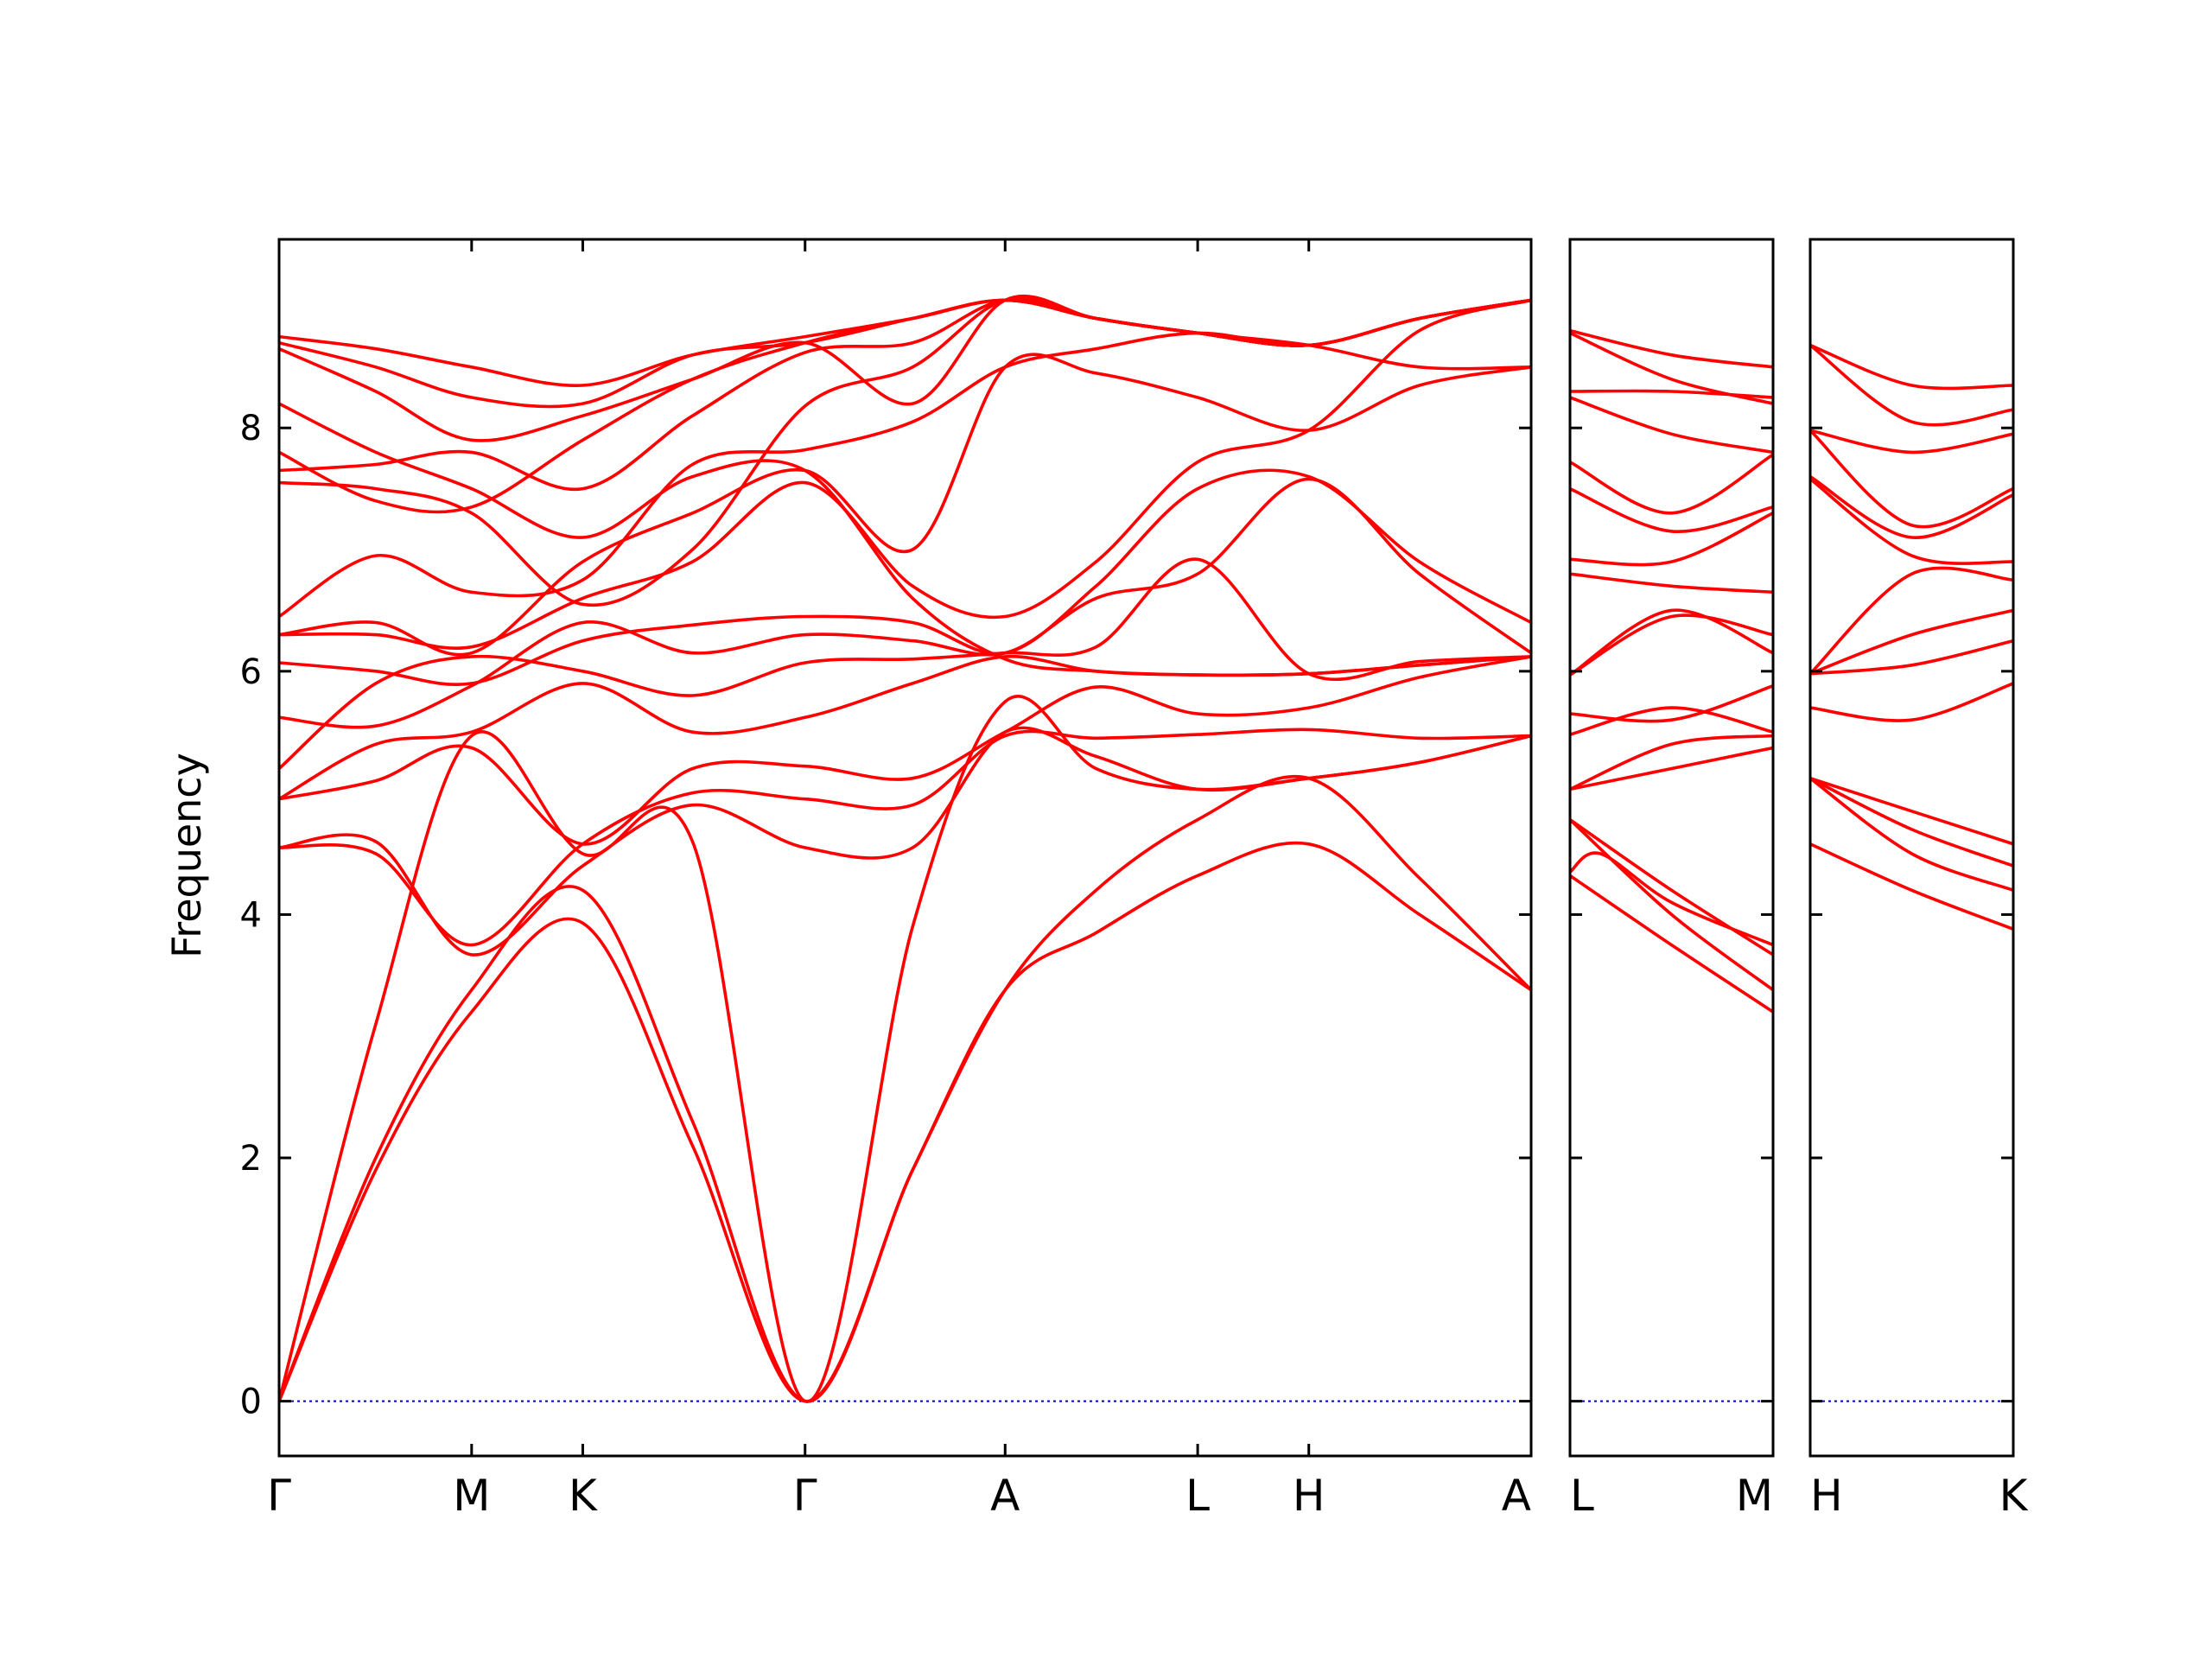 The height and width of the screenshot is (1659, 2212). Describe the element at coordinates (251, 672) in the screenshot. I see `y-tick-label: 6` at that location.